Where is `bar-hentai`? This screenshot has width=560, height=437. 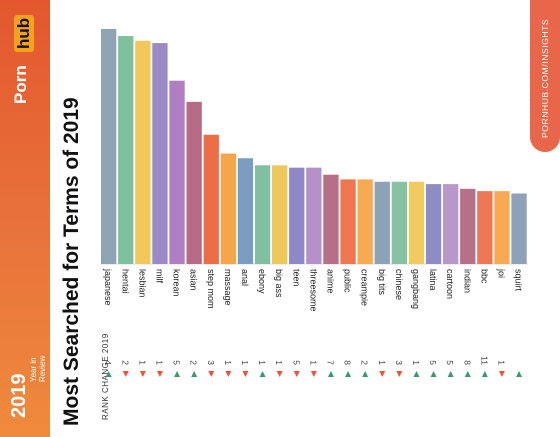 bar-hentai is located at coordinates (126, 150).